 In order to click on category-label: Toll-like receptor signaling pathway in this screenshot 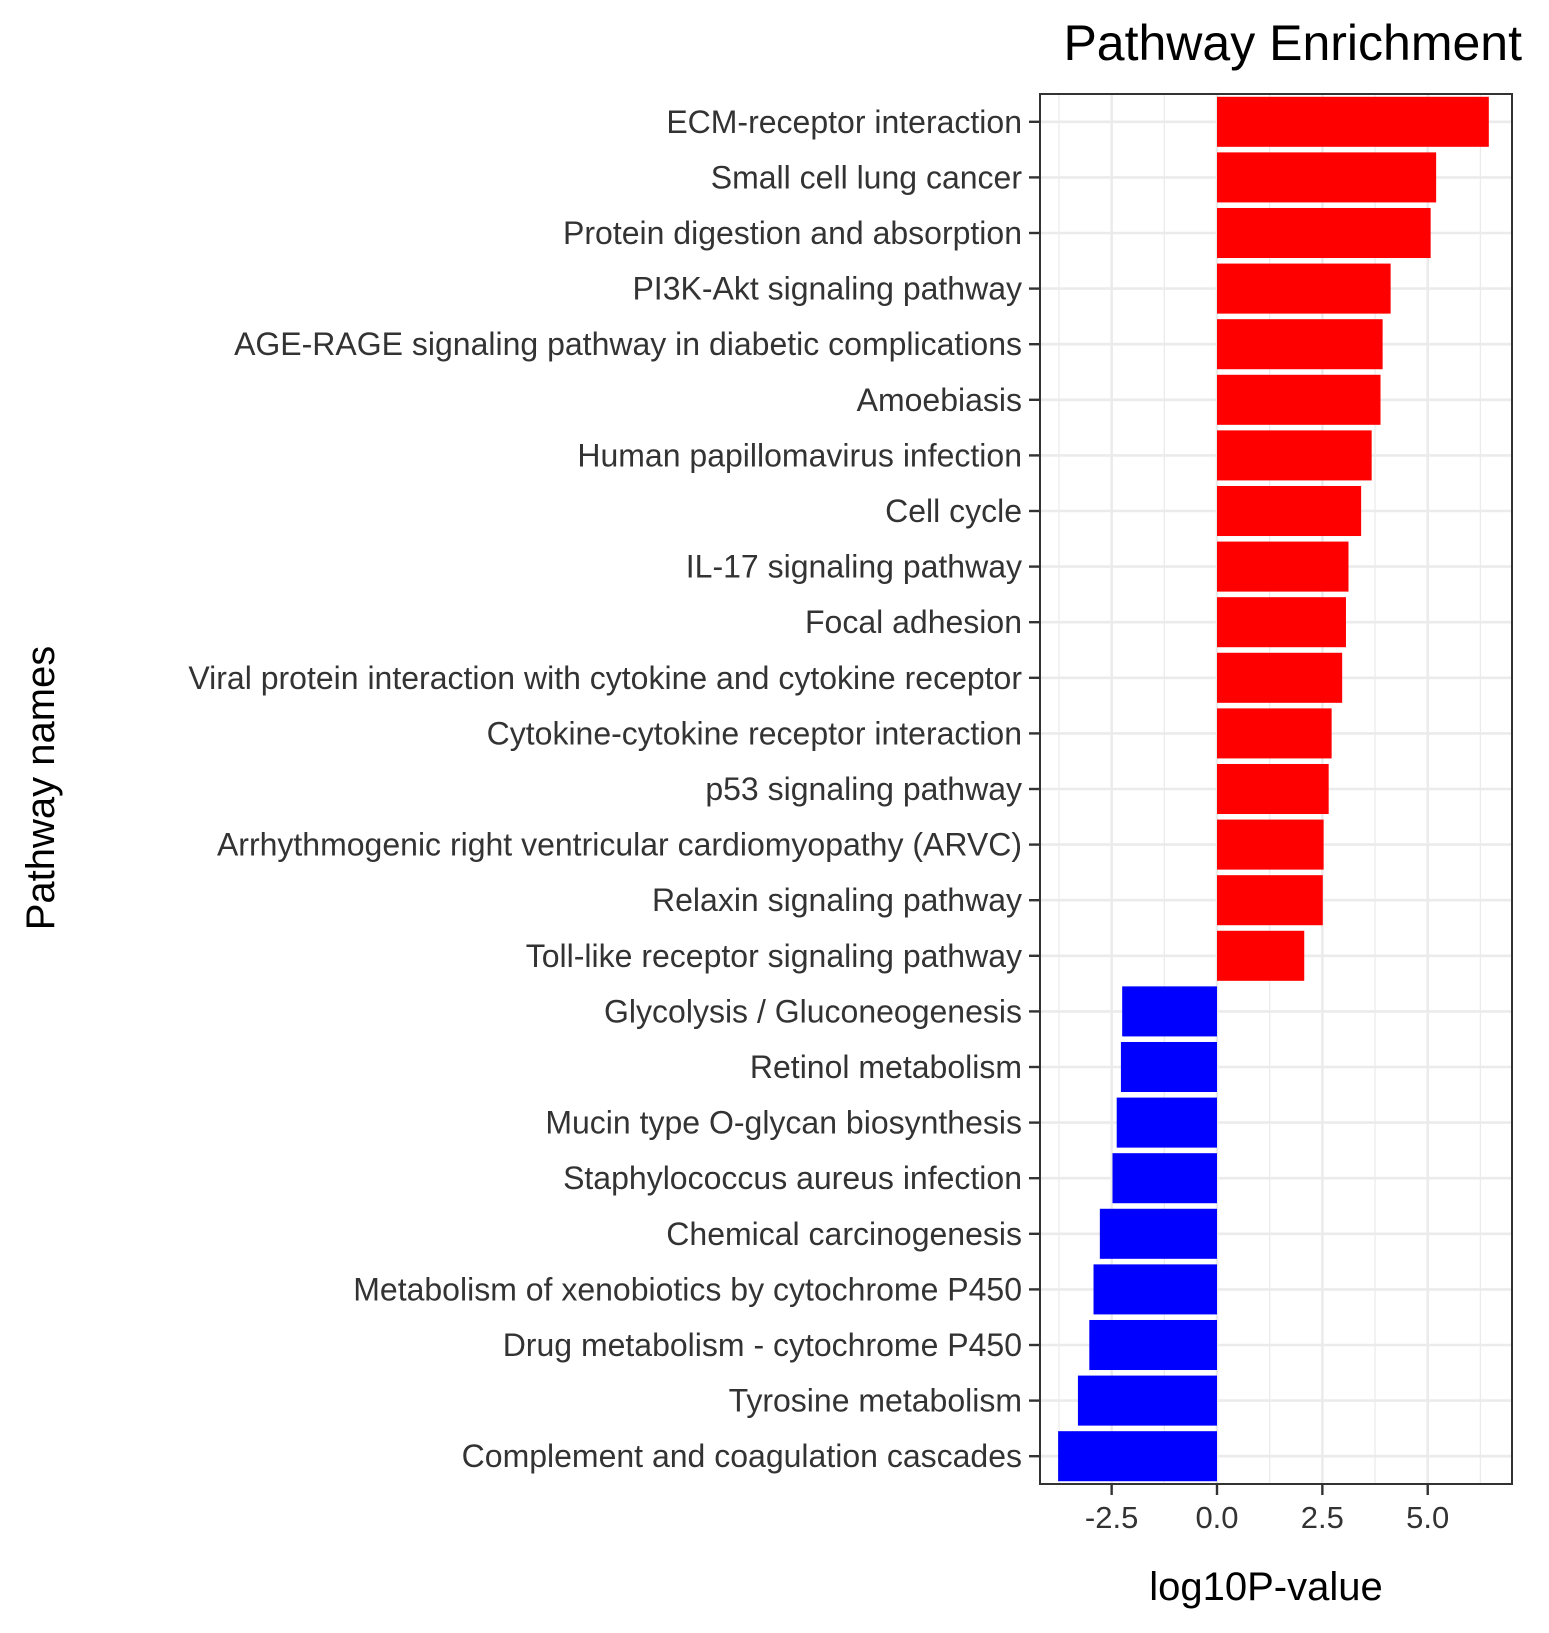, I will do `click(774, 956)`.